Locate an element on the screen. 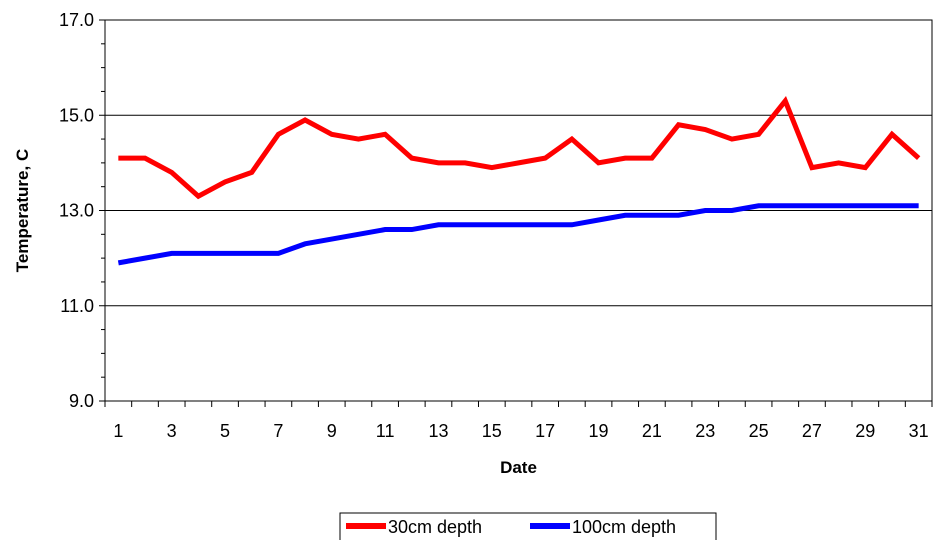  x-tick-label: 1 is located at coordinates (118, 431).